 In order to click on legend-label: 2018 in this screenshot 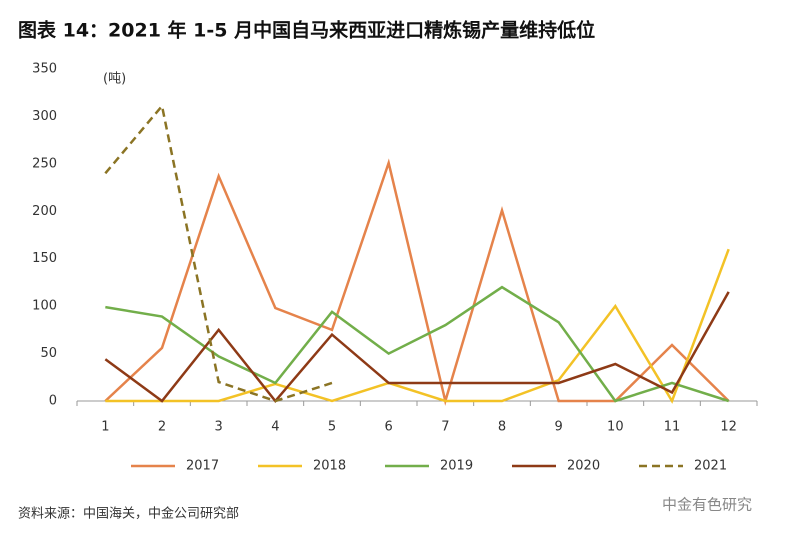, I will do `click(329, 466)`.